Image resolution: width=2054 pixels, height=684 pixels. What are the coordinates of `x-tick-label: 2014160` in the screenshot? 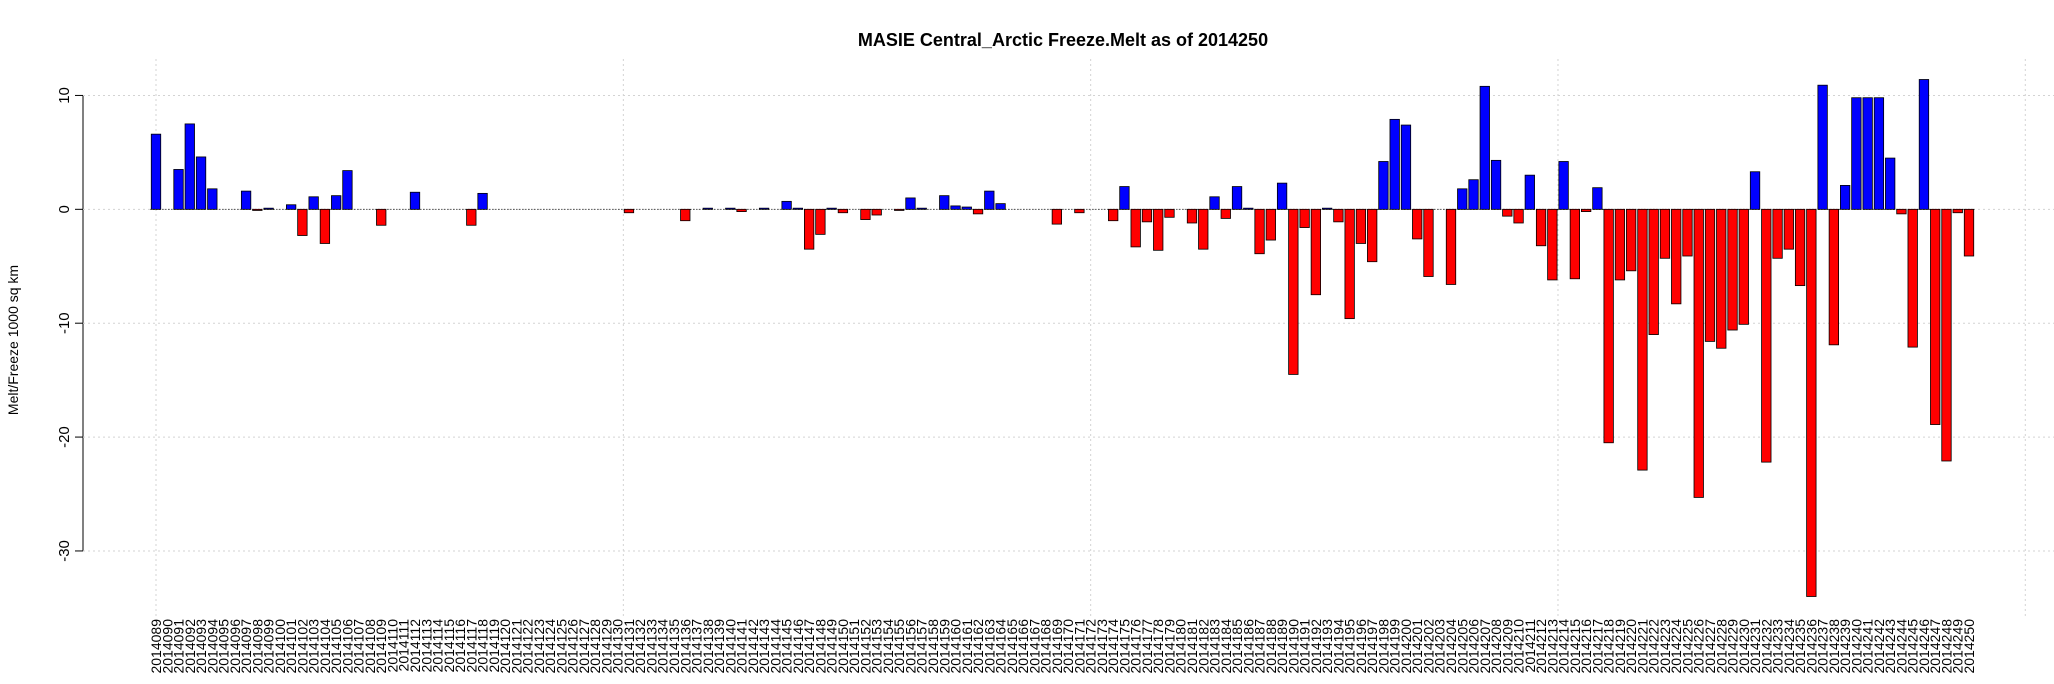 It's located at (956, 646).